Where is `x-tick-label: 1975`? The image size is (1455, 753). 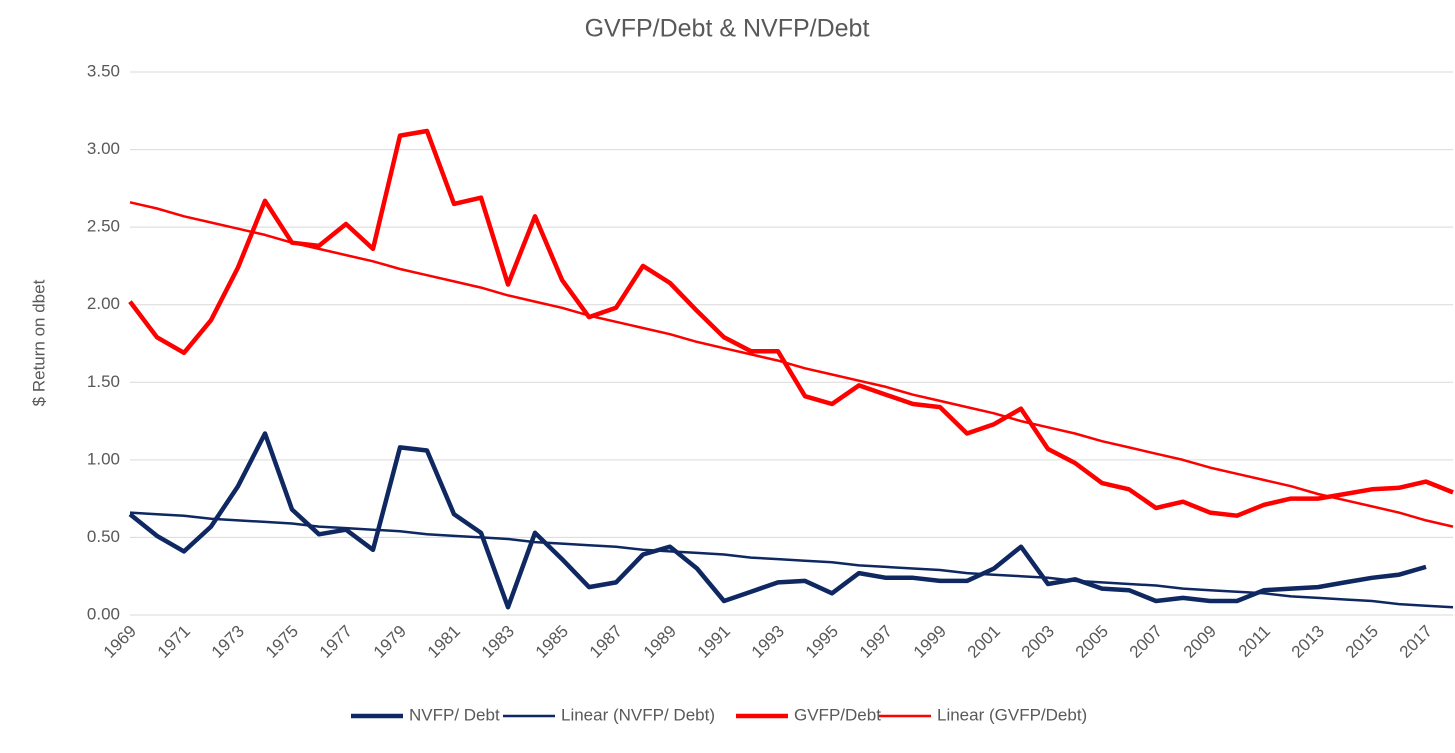 x-tick-label: 1975 is located at coordinates (282, 642).